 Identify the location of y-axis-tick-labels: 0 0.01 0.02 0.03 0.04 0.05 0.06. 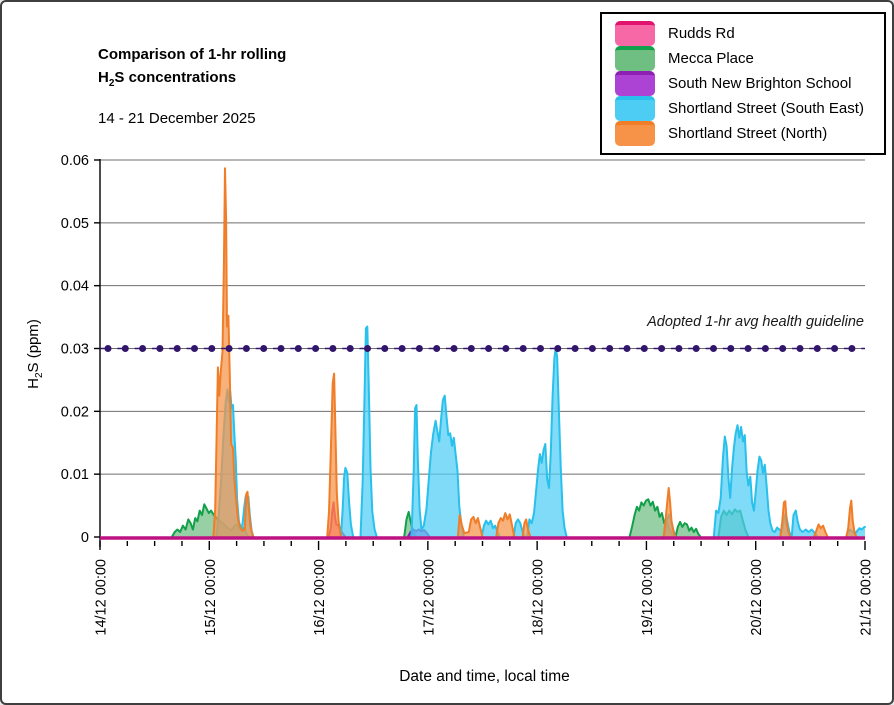
(75, 349).